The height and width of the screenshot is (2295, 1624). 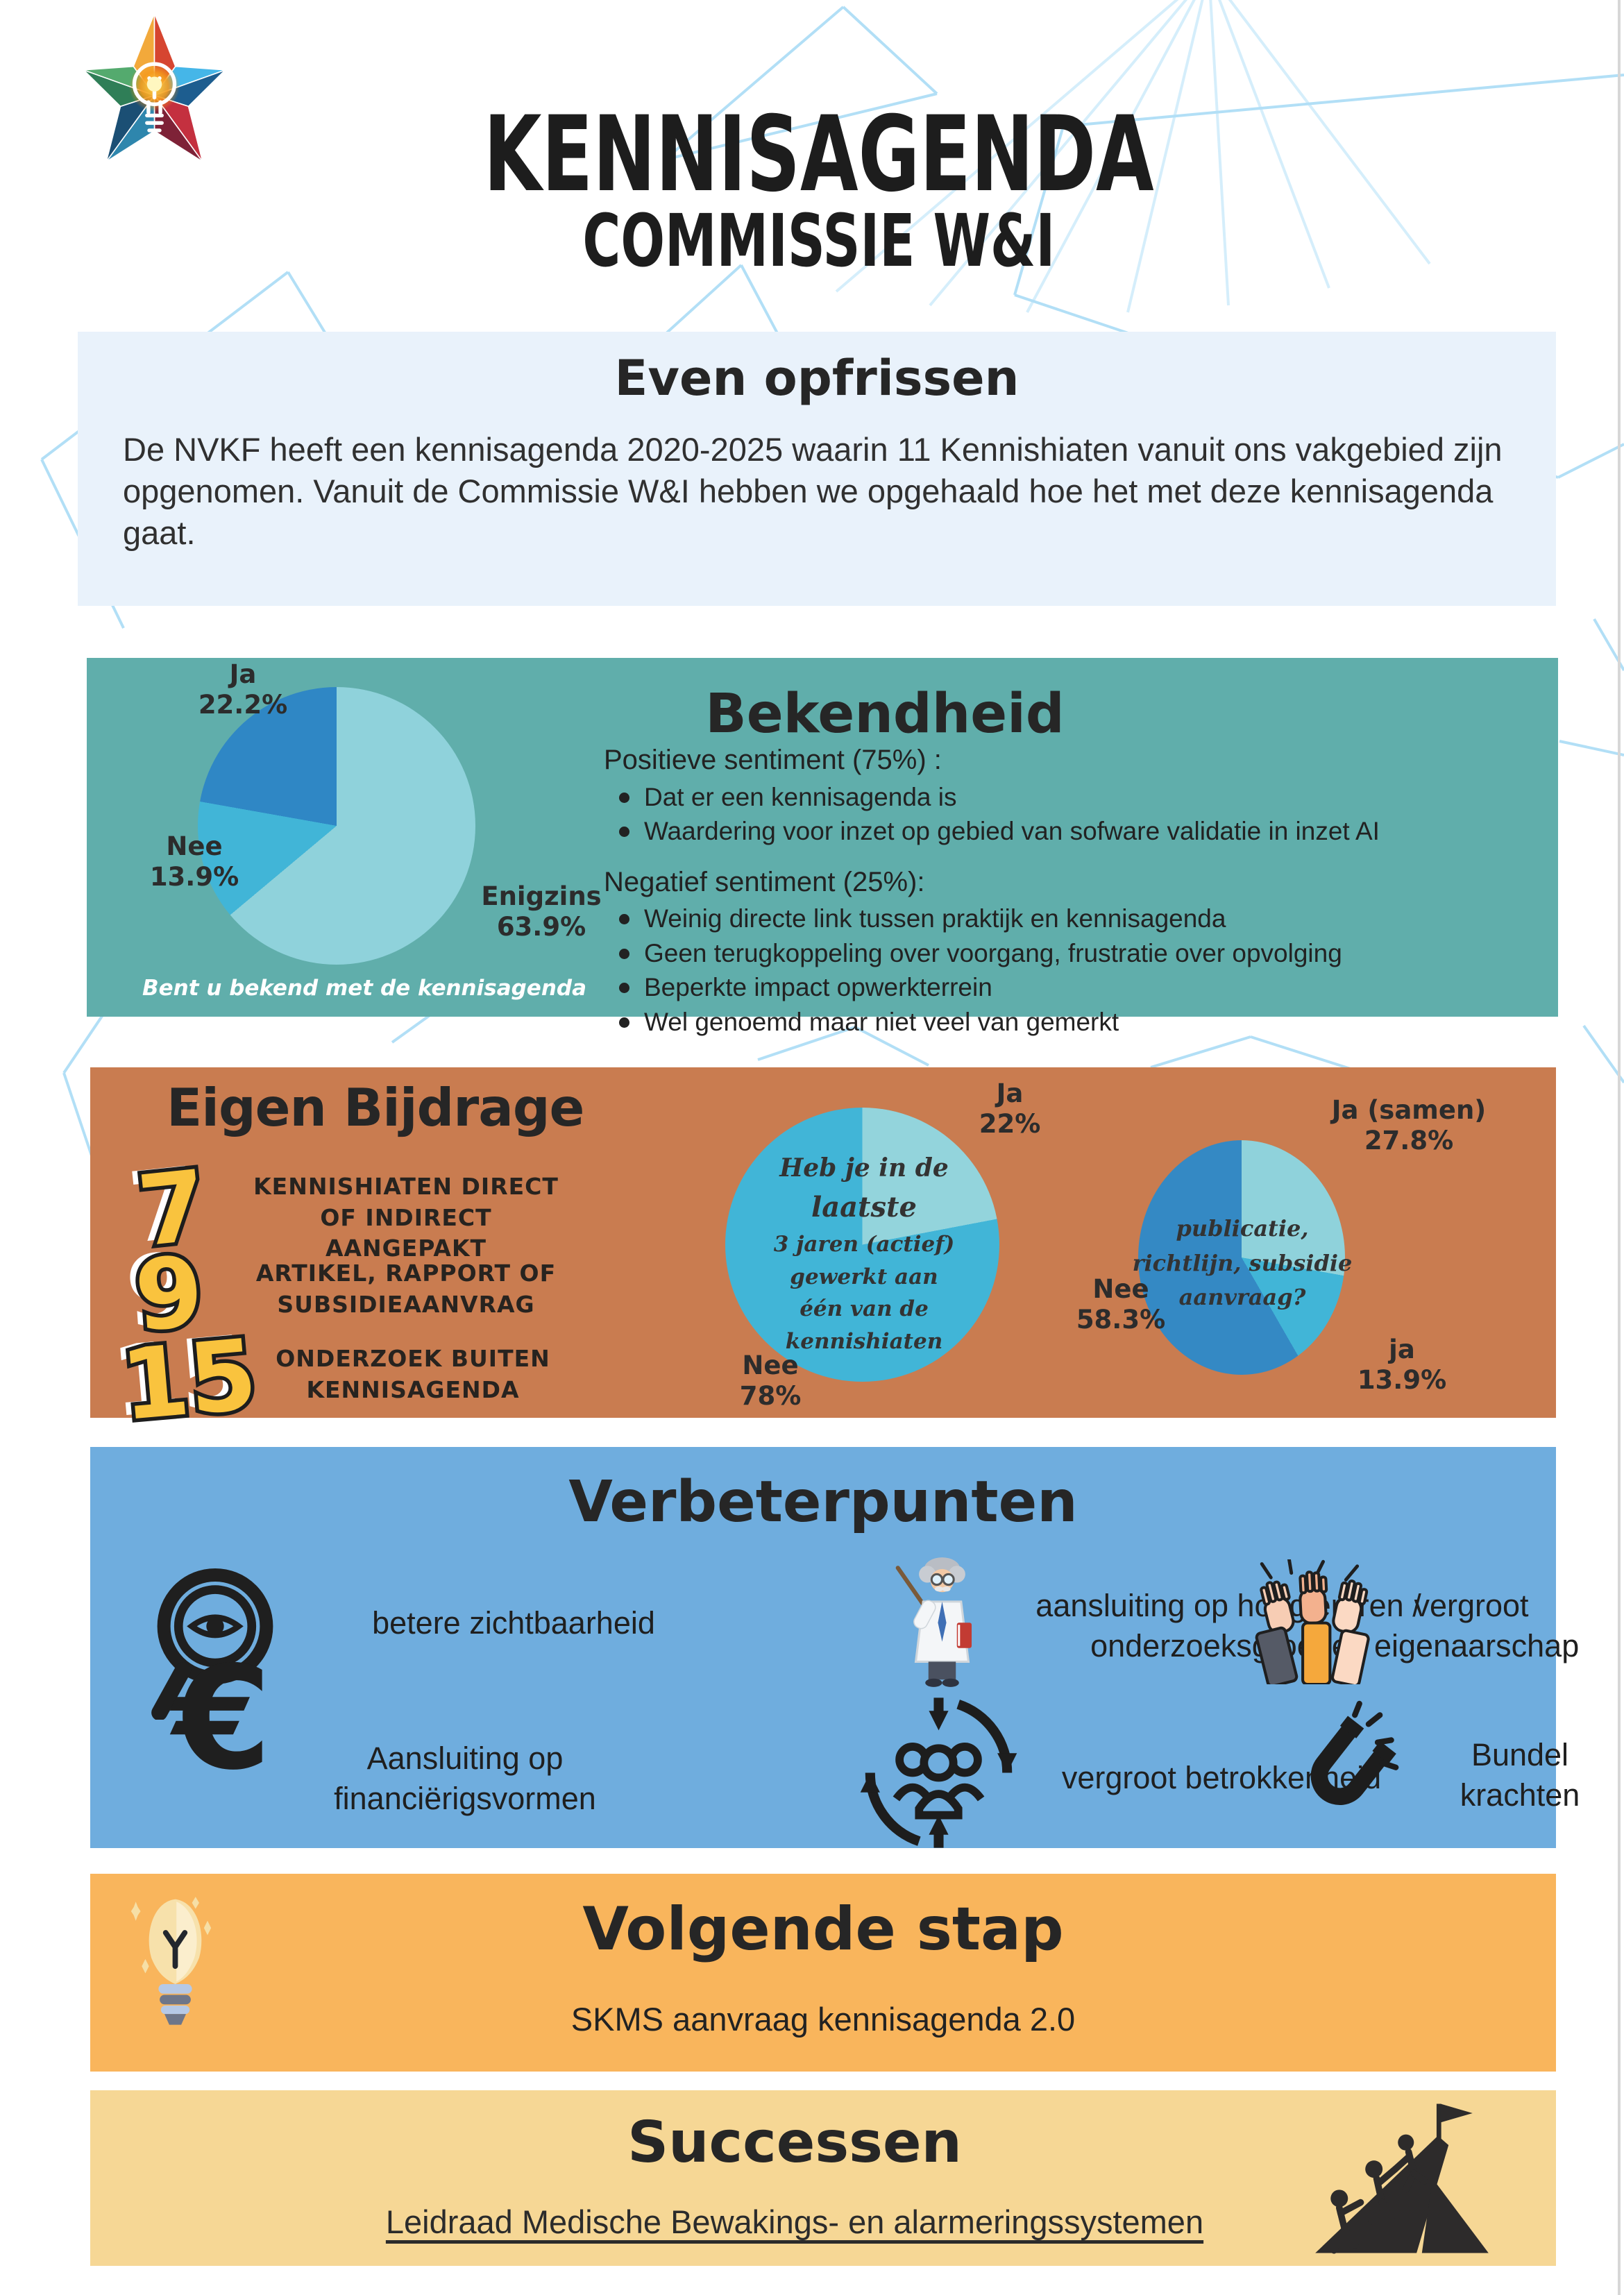 What do you see at coordinates (1121, 1305) in the screenshot?
I see `pie3-label-nee: Nee 58.3%` at bounding box center [1121, 1305].